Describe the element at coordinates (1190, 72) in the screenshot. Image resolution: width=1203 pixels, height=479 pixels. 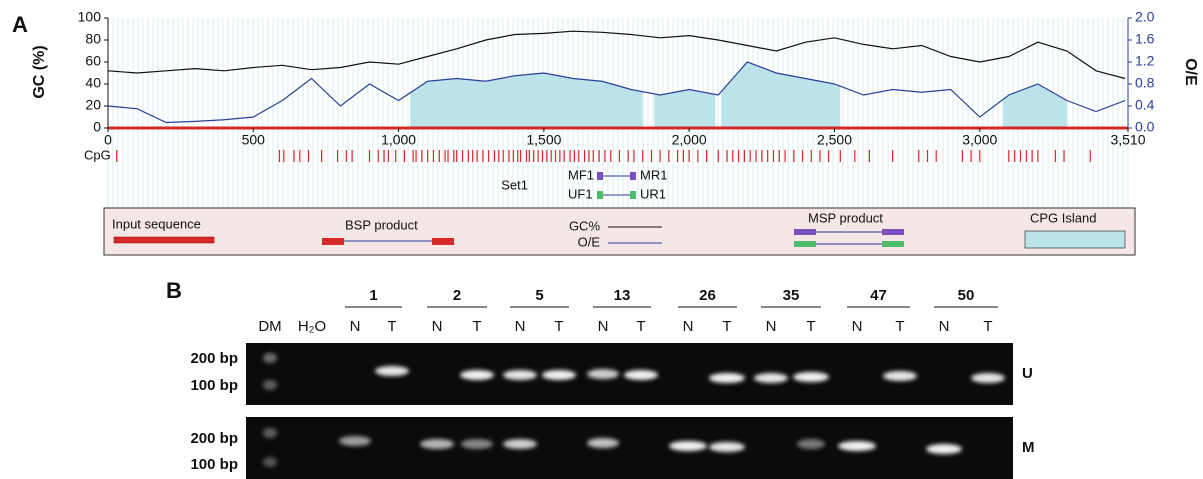
I see `y2-axis-label: O/E` at that location.